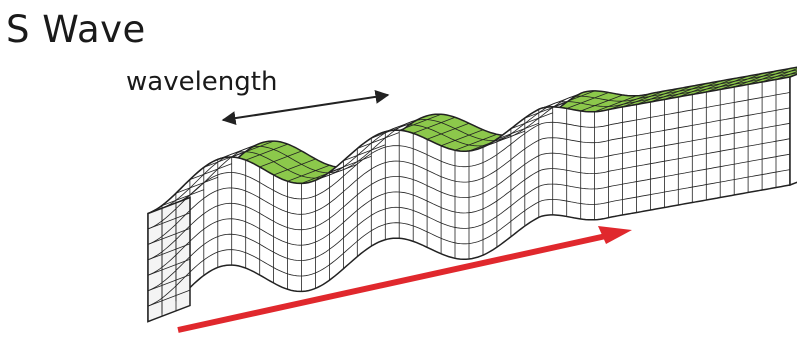  What do you see at coordinates (615, 235) in the screenshot?
I see `propagation-arrow-head` at bounding box center [615, 235].